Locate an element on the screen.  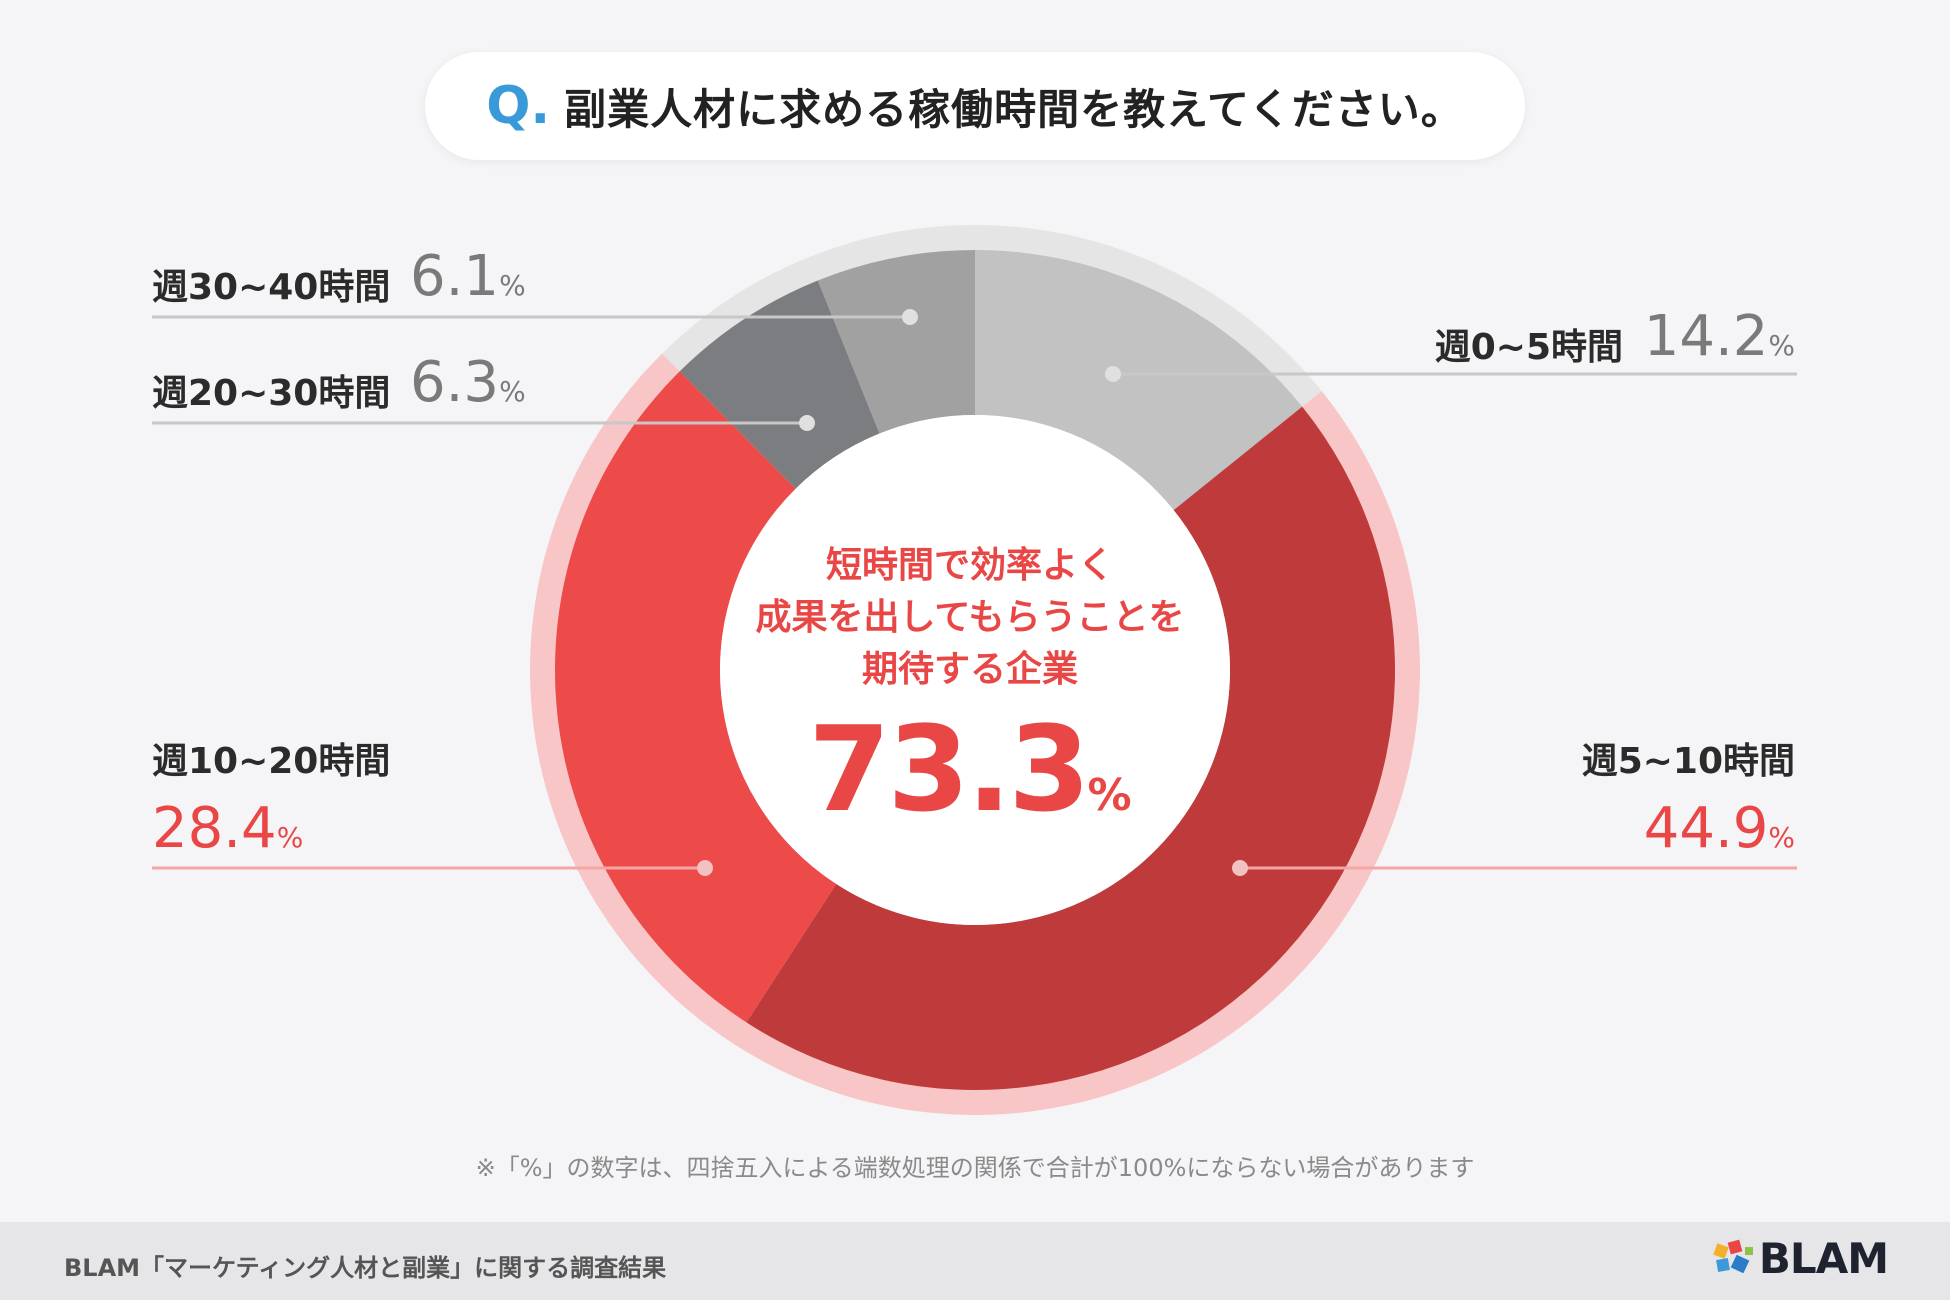
value-0-5: 14.2% is located at coordinates (1719, 336).